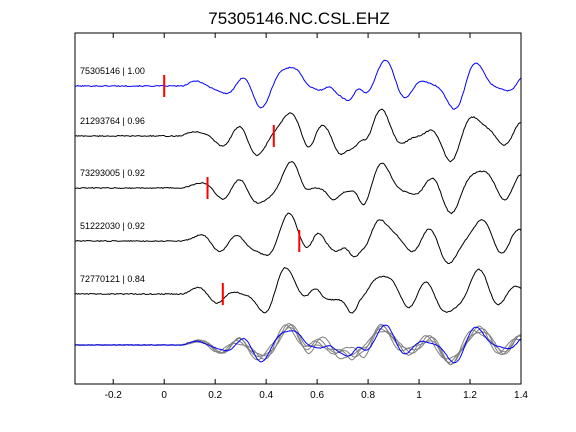 Image resolution: width=576 pixels, height=432 pixels. Describe the element at coordinates (368, 395) in the screenshot. I see `x-tick-label-6: 0.8` at that location.